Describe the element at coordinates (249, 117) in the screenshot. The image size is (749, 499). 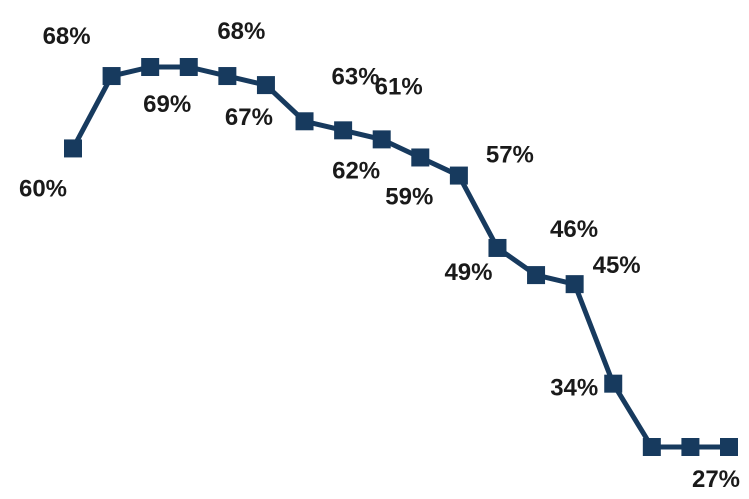
I see `data-label: 67%` at that location.